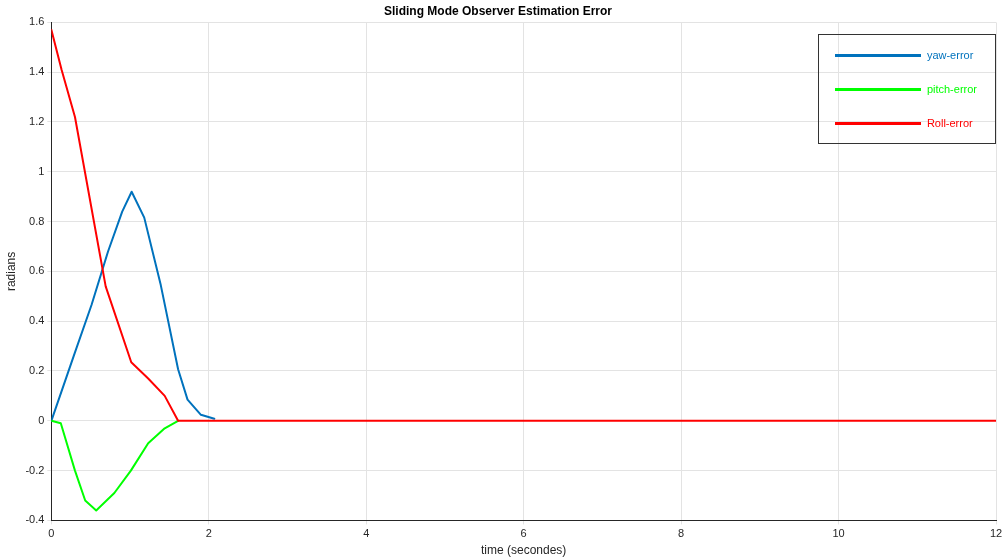 The width and height of the screenshot is (1006, 558). What do you see at coordinates (37, 270) in the screenshot?
I see `y-tick-label: 0.6` at bounding box center [37, 270].